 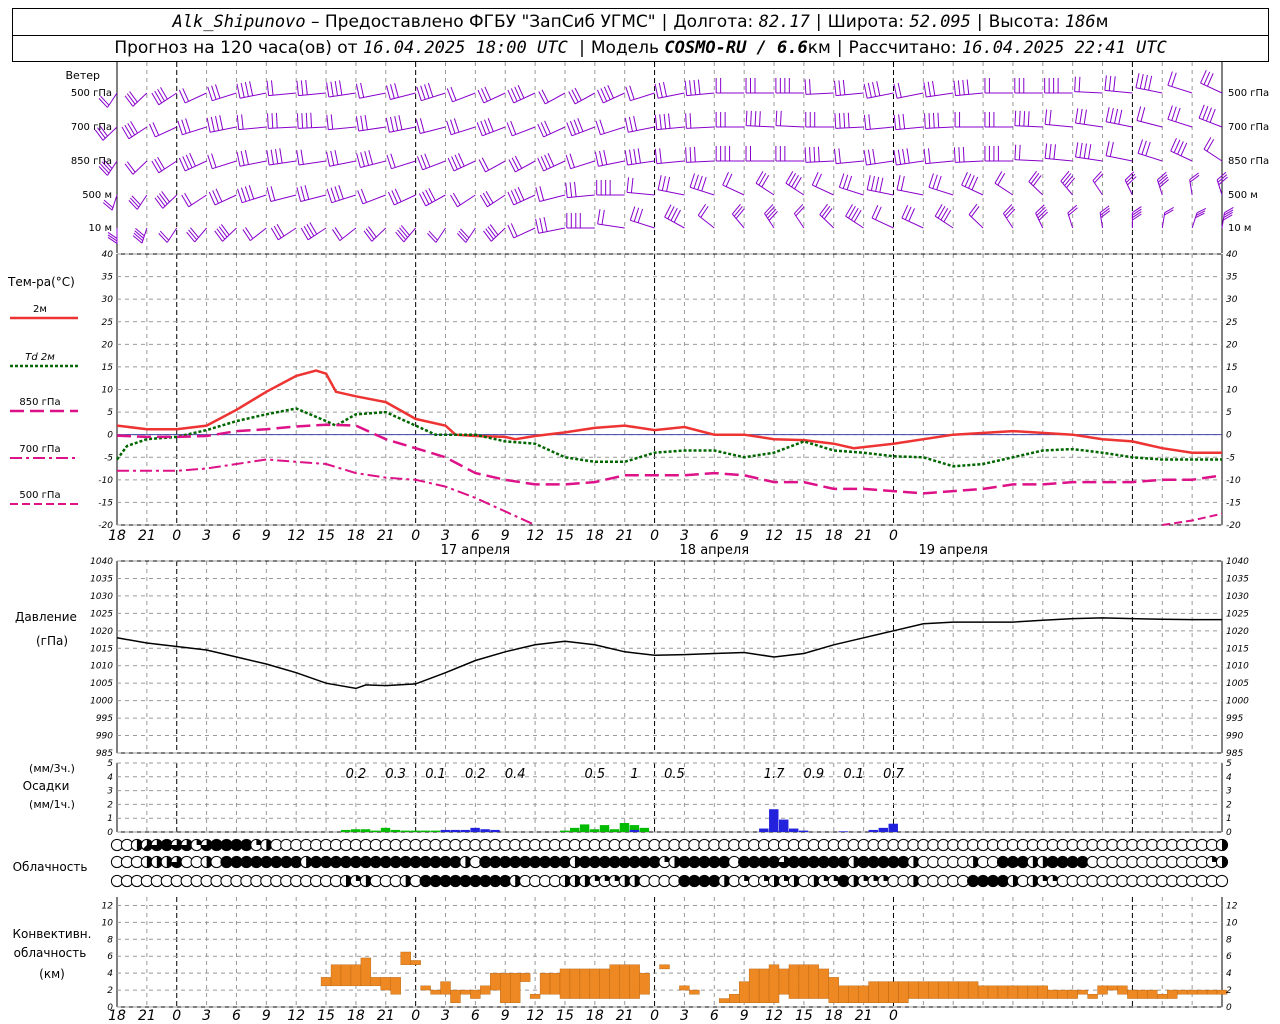 I want to click on y-tick-label-left: 30, so click(x=108, y=300).